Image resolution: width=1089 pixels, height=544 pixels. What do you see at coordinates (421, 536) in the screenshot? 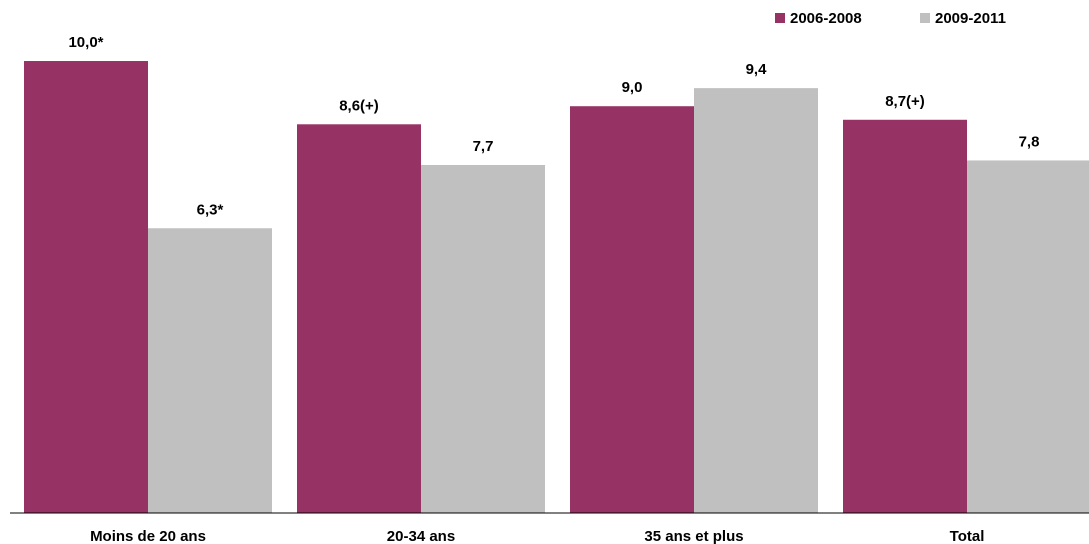
I see `x-tick-label-20-34-ans: 20-34 ans` at bounding box center [421, 536].